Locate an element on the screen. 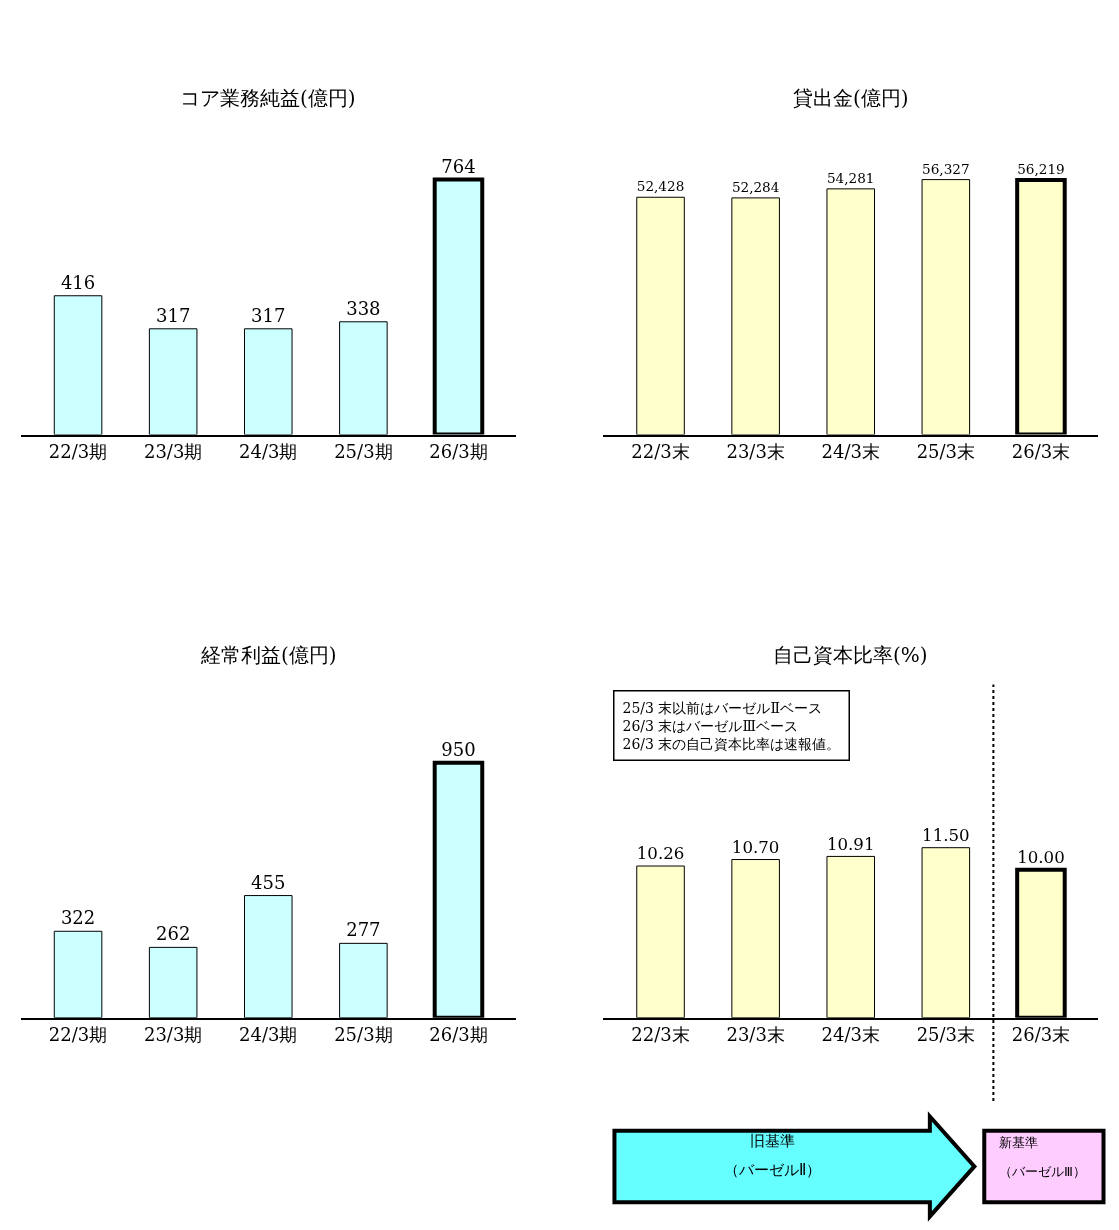  data-label: 10.70 is located at coordinates (755, 847).